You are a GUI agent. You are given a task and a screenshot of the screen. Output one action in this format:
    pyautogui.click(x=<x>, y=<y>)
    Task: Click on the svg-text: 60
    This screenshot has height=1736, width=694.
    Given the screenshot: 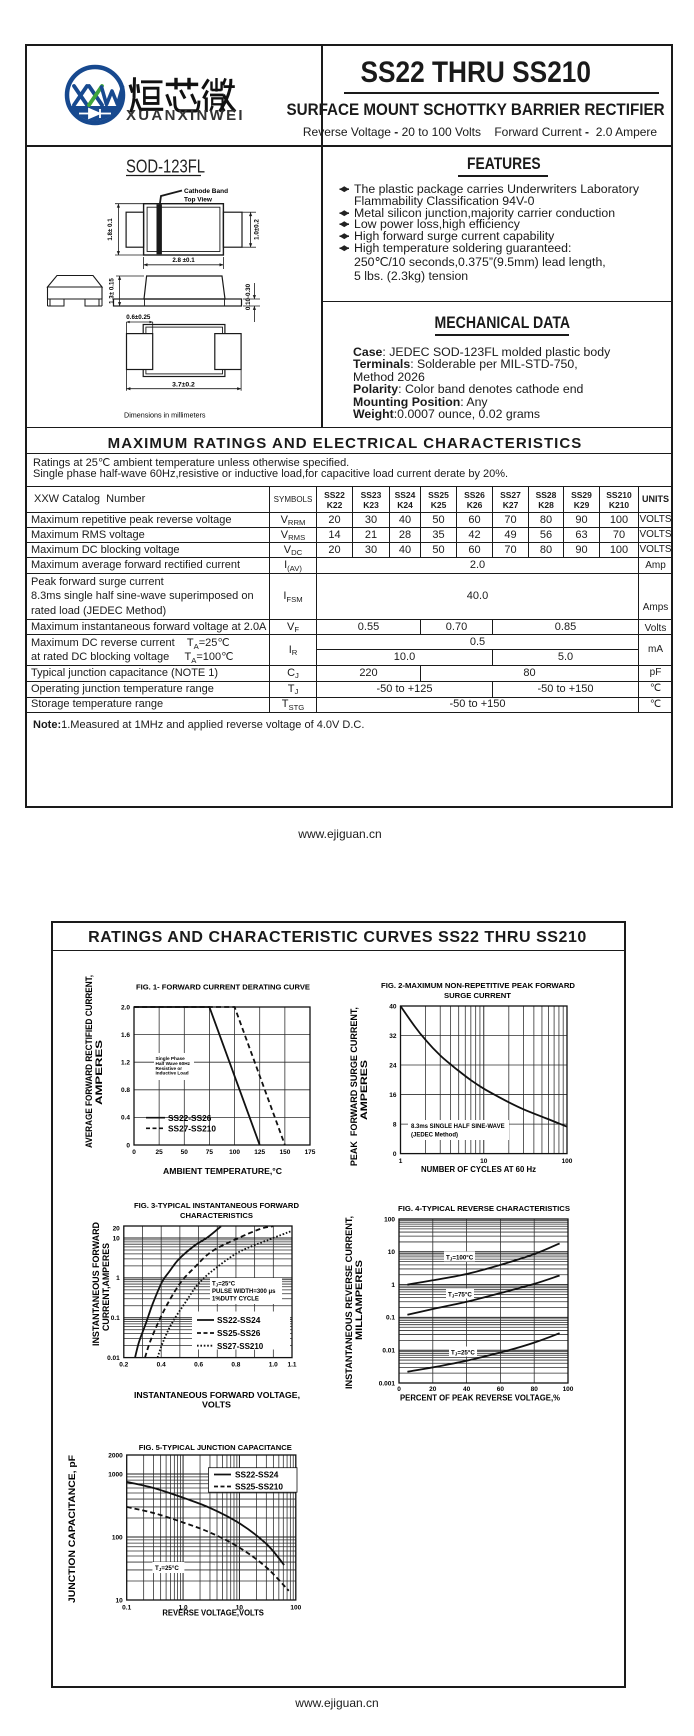 What is the action you would take?
    pyautogui.click(x=501, y=1389)
    